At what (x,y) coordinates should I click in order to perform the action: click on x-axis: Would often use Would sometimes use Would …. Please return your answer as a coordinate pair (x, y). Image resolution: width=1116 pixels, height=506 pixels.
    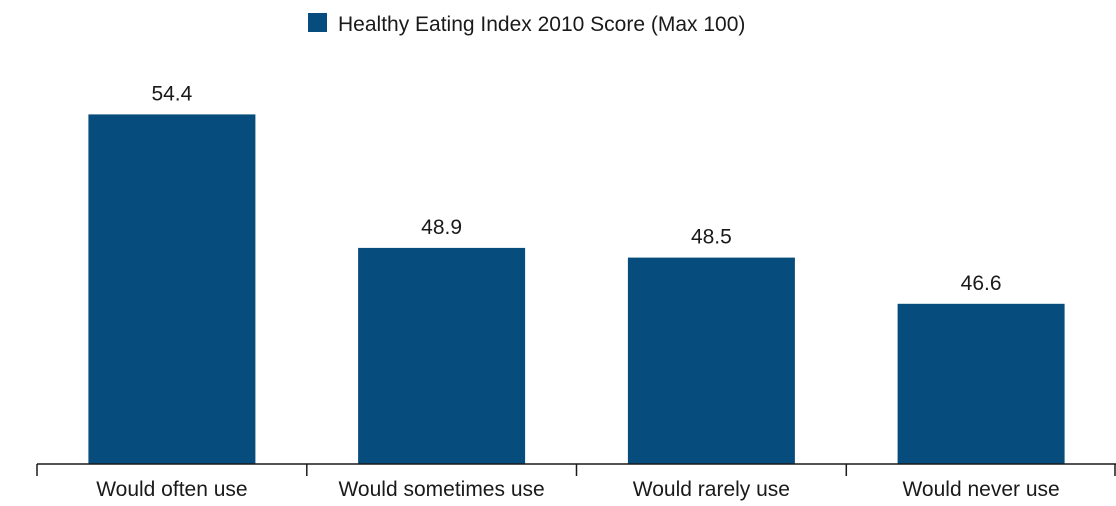
    Looking at the image, I should click on (576, 482).